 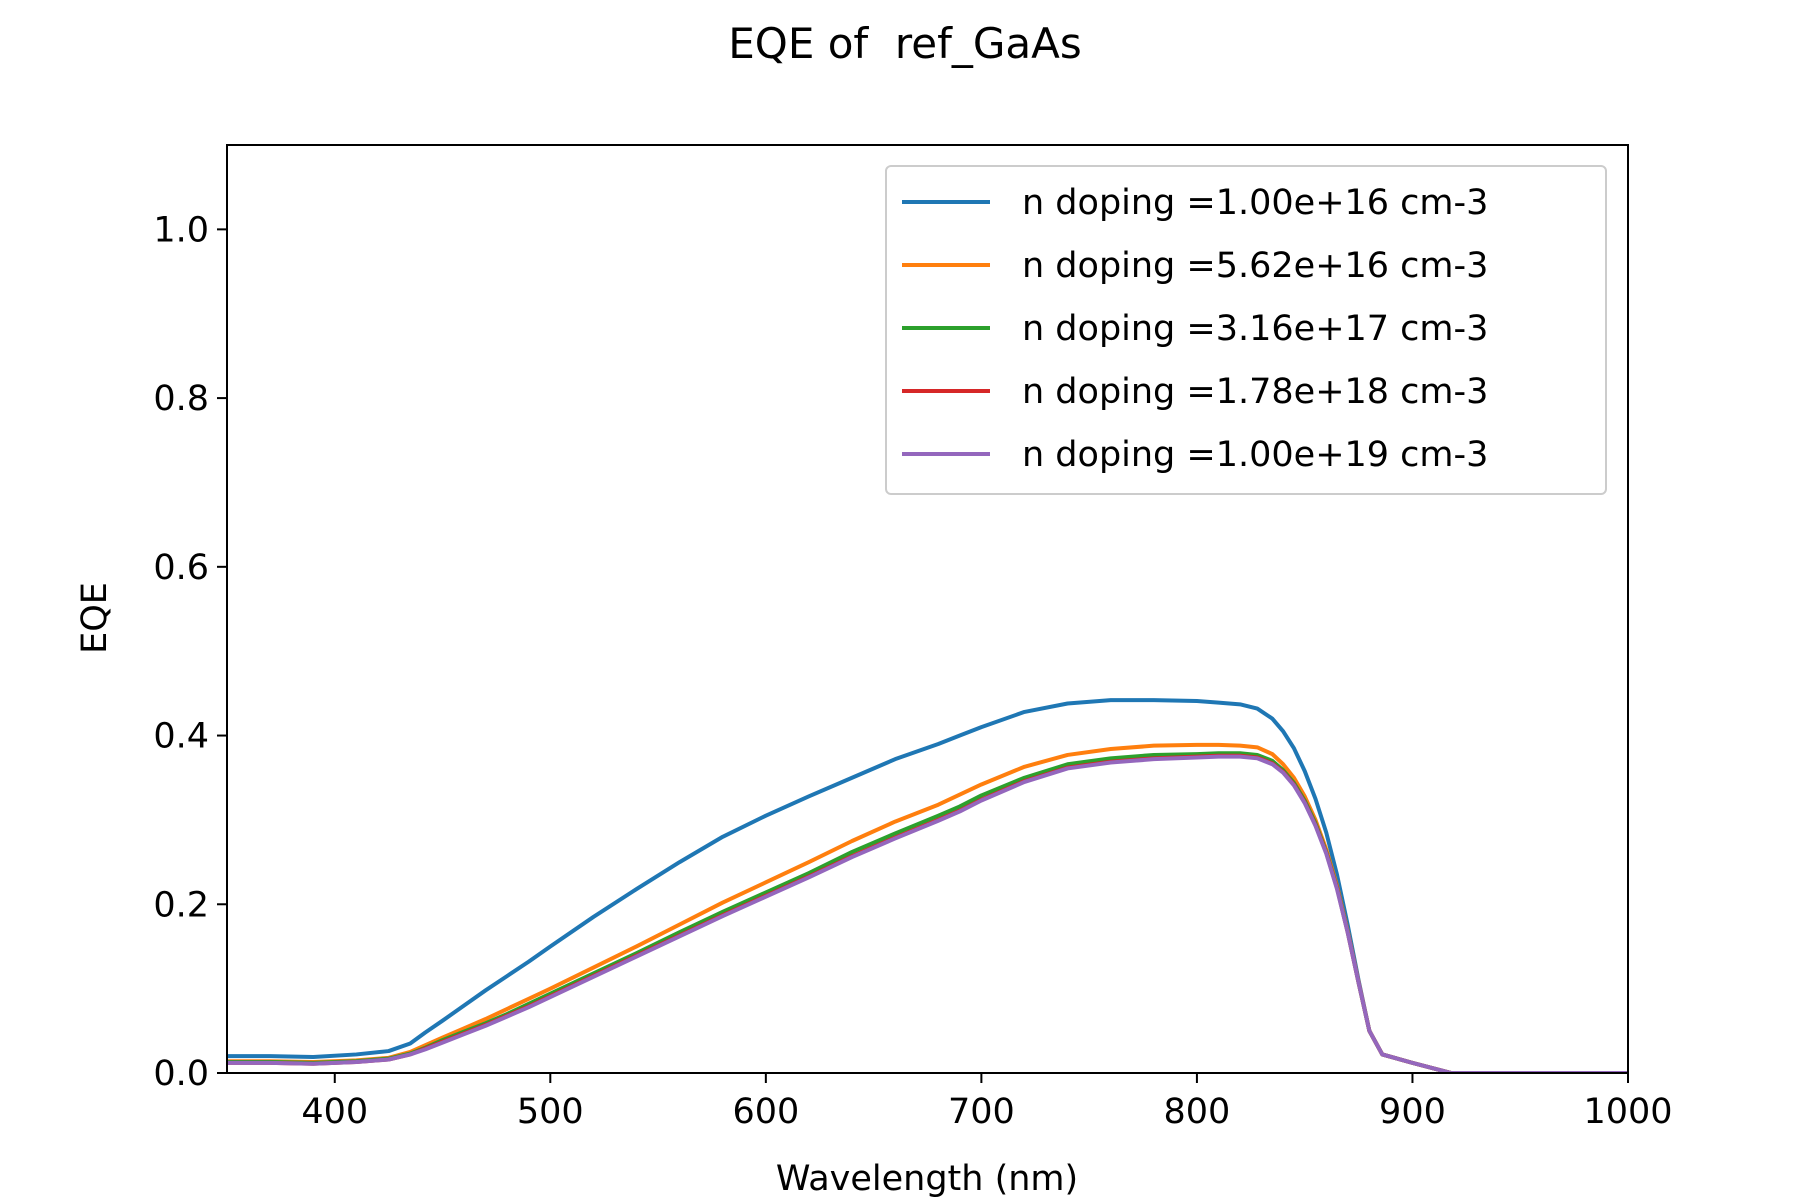 What do you see at coordinates (181, 568) in the screenshot?
I see `y-tick-label: 0.6` at bounding box center [181, 568].